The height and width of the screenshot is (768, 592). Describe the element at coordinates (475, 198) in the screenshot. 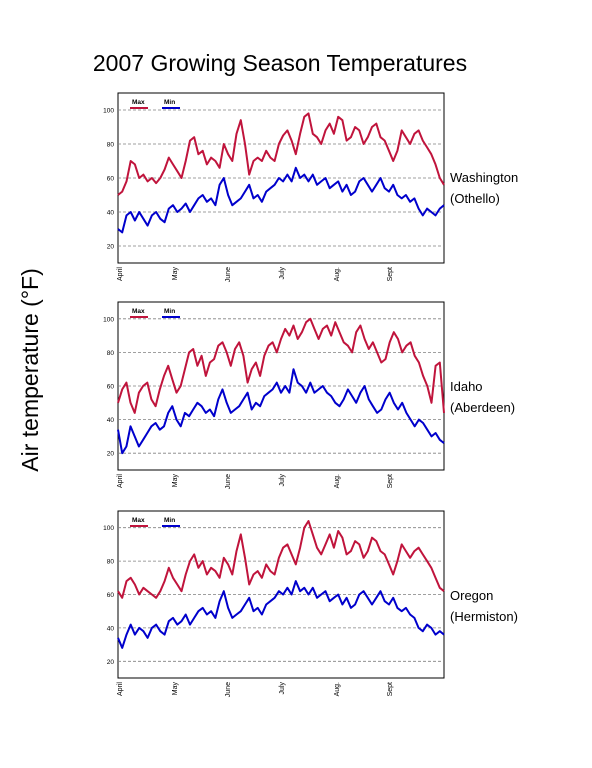

I see `site-label: (Othello)` at that location.